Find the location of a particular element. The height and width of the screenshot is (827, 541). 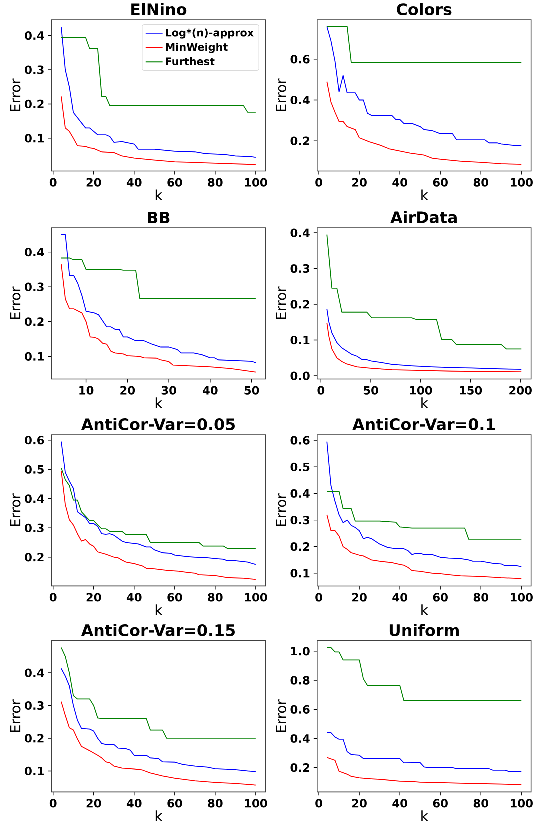

x-tick-label: 150 is located at coordinates (471, 390).